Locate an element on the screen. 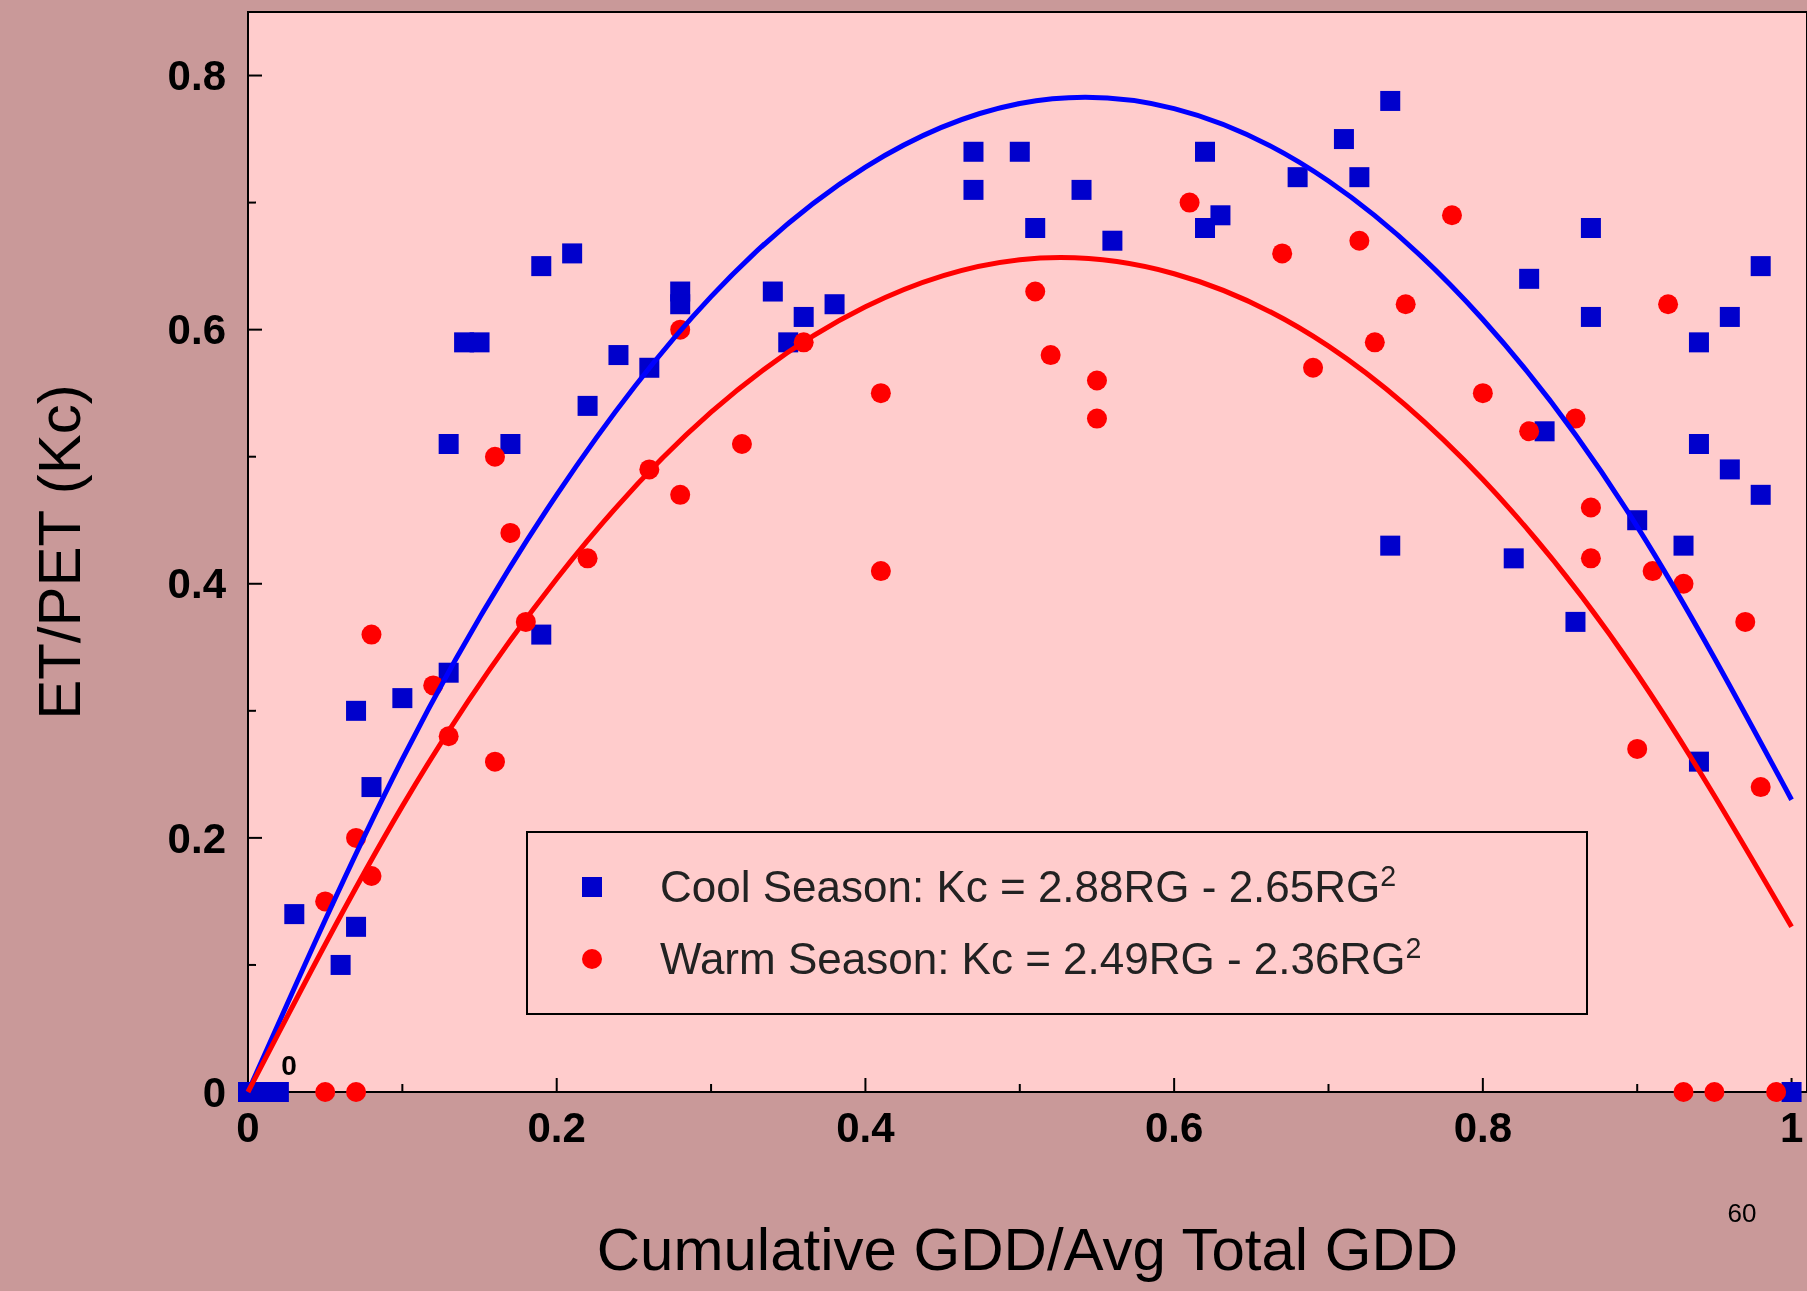  x-axis-title: Cumulative GDD/Avg Total GDD is located at coordinates (1027, 1249).